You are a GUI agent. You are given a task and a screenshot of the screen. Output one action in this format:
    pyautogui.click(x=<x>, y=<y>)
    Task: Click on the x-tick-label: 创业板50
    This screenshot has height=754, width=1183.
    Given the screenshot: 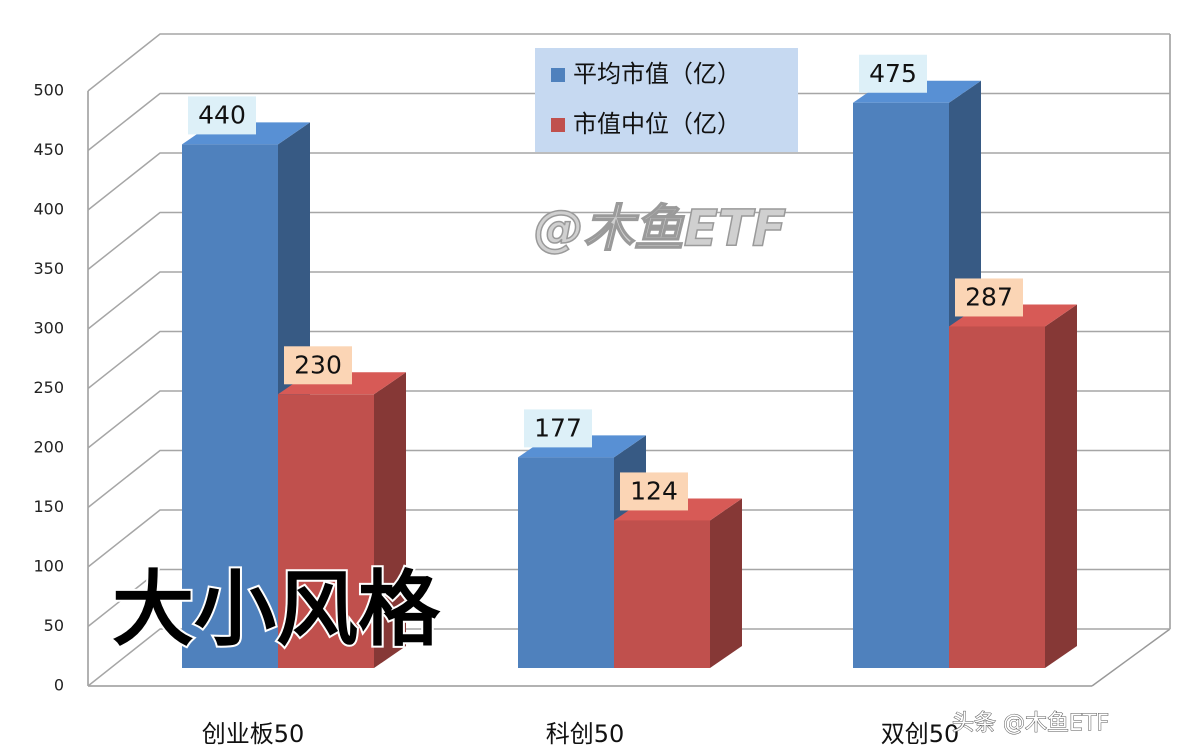 What is the action you would take?
    pyautogui.click(x=253, y=734)
    